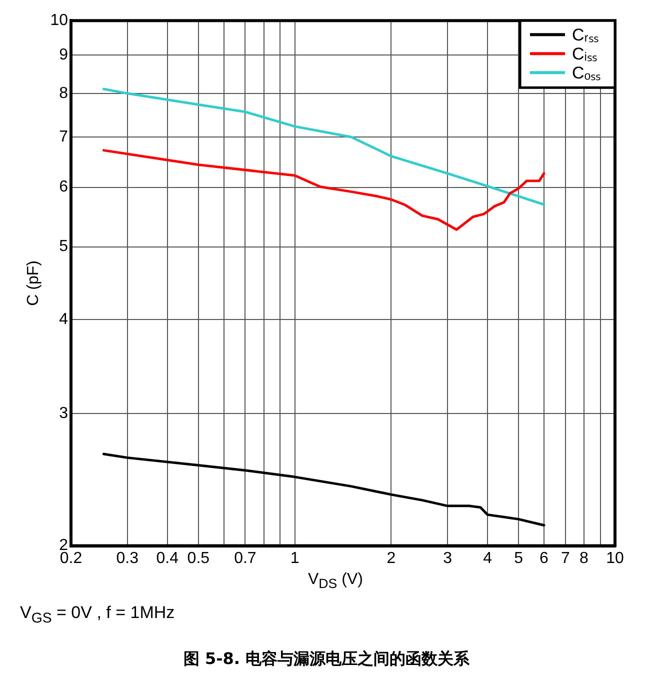  I want to click on y-tick-label: 3, so click(63, 413).